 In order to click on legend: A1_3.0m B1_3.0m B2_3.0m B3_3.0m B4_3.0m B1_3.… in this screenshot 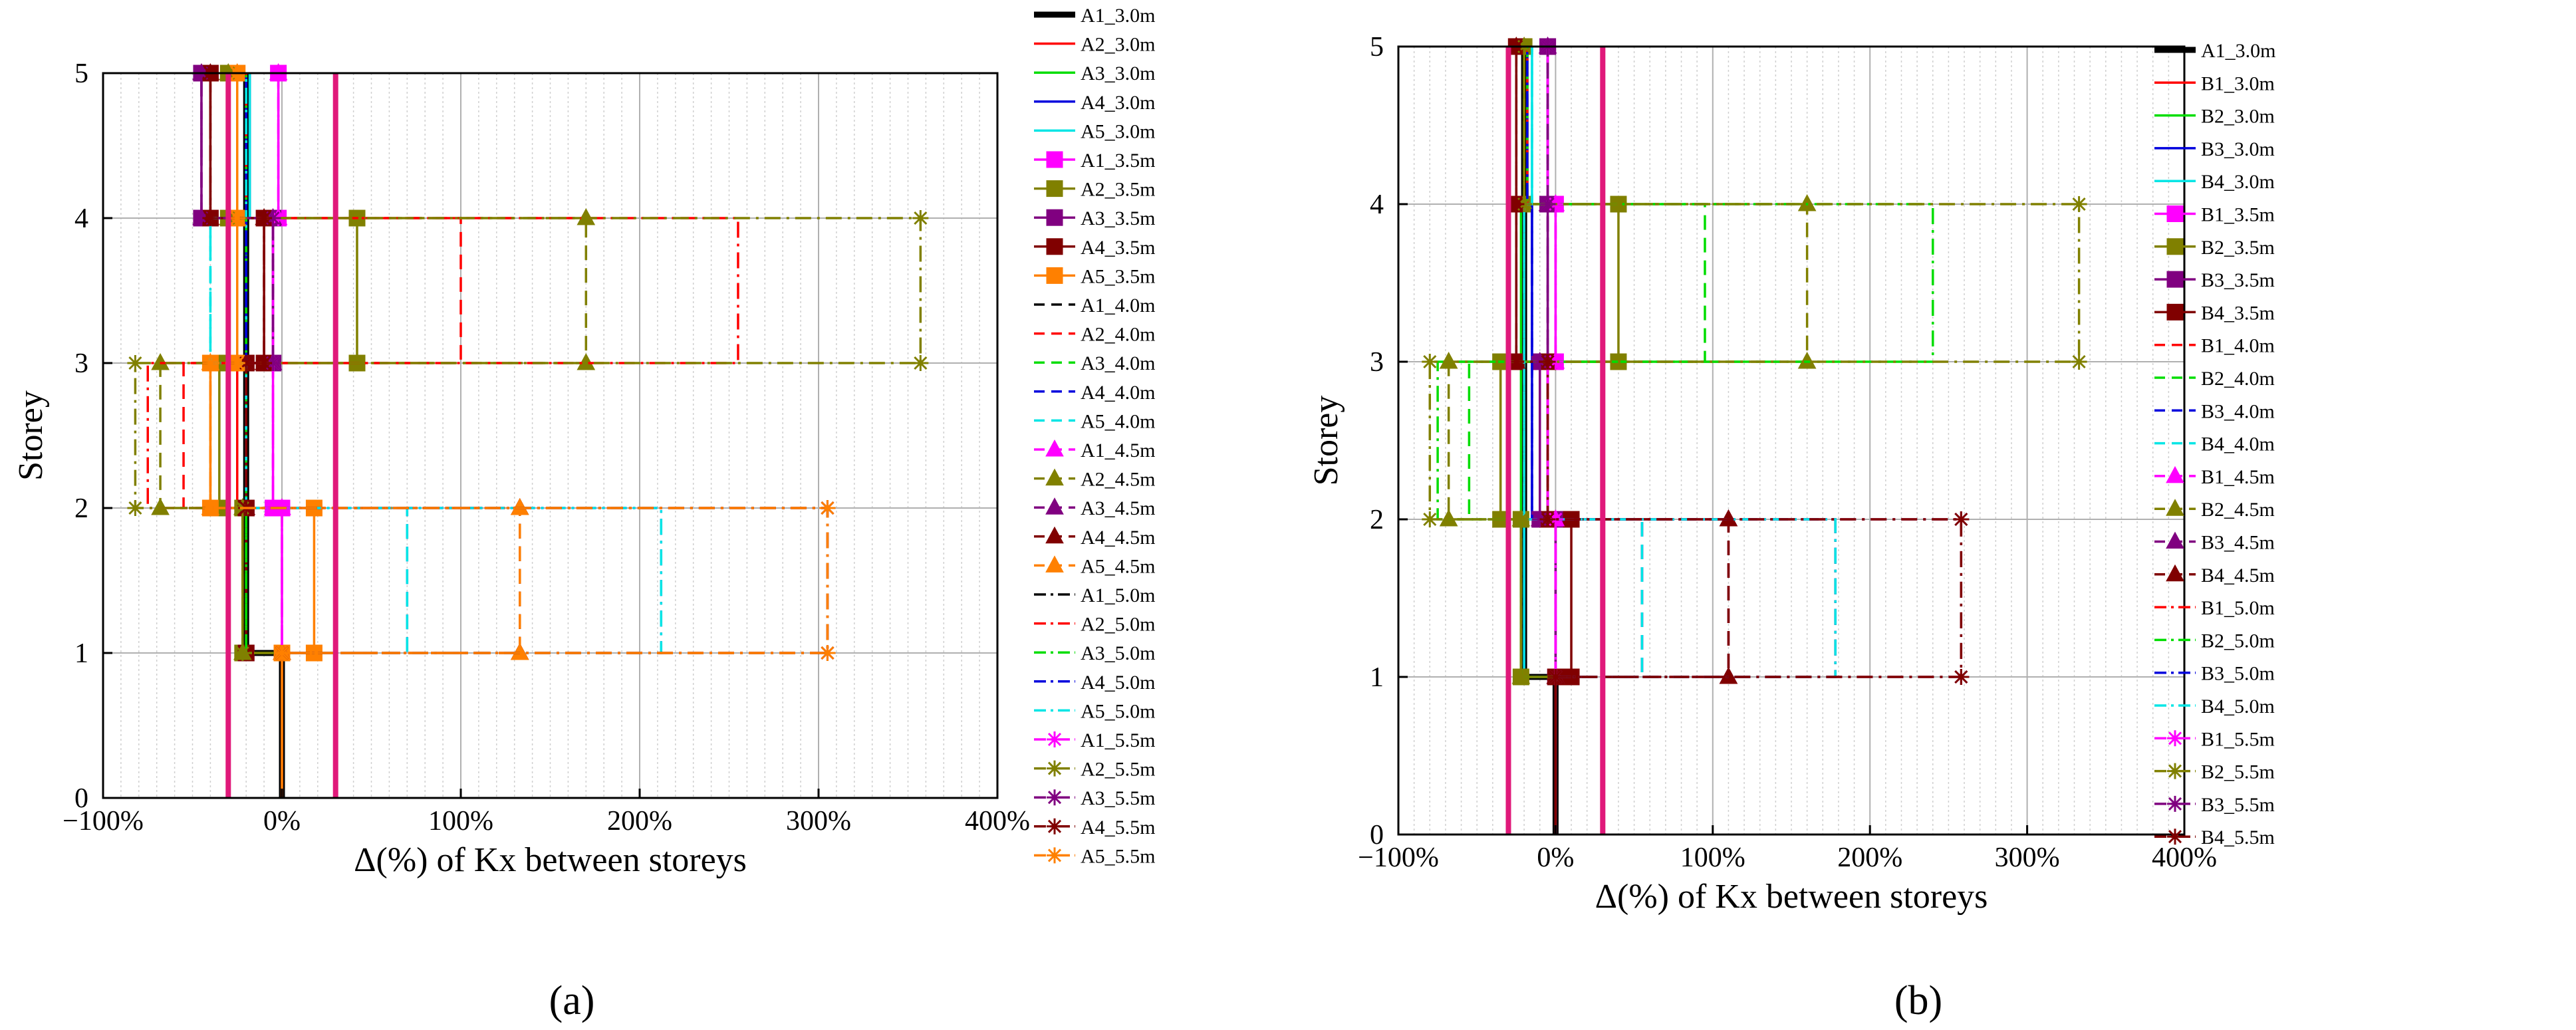, I will do `click(2215, 444)`.